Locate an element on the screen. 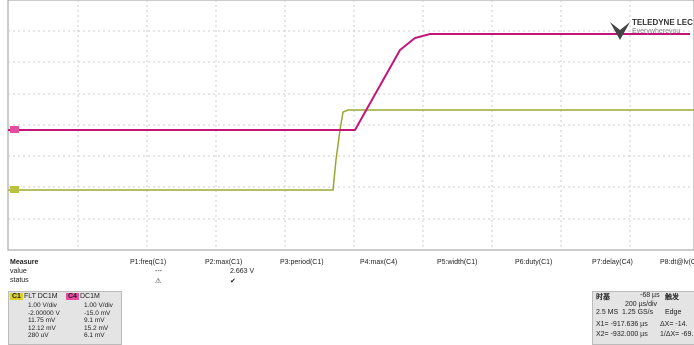 The height and width of the screenshot is (345, 694). c1-marker is located at coordinates (14, 189).